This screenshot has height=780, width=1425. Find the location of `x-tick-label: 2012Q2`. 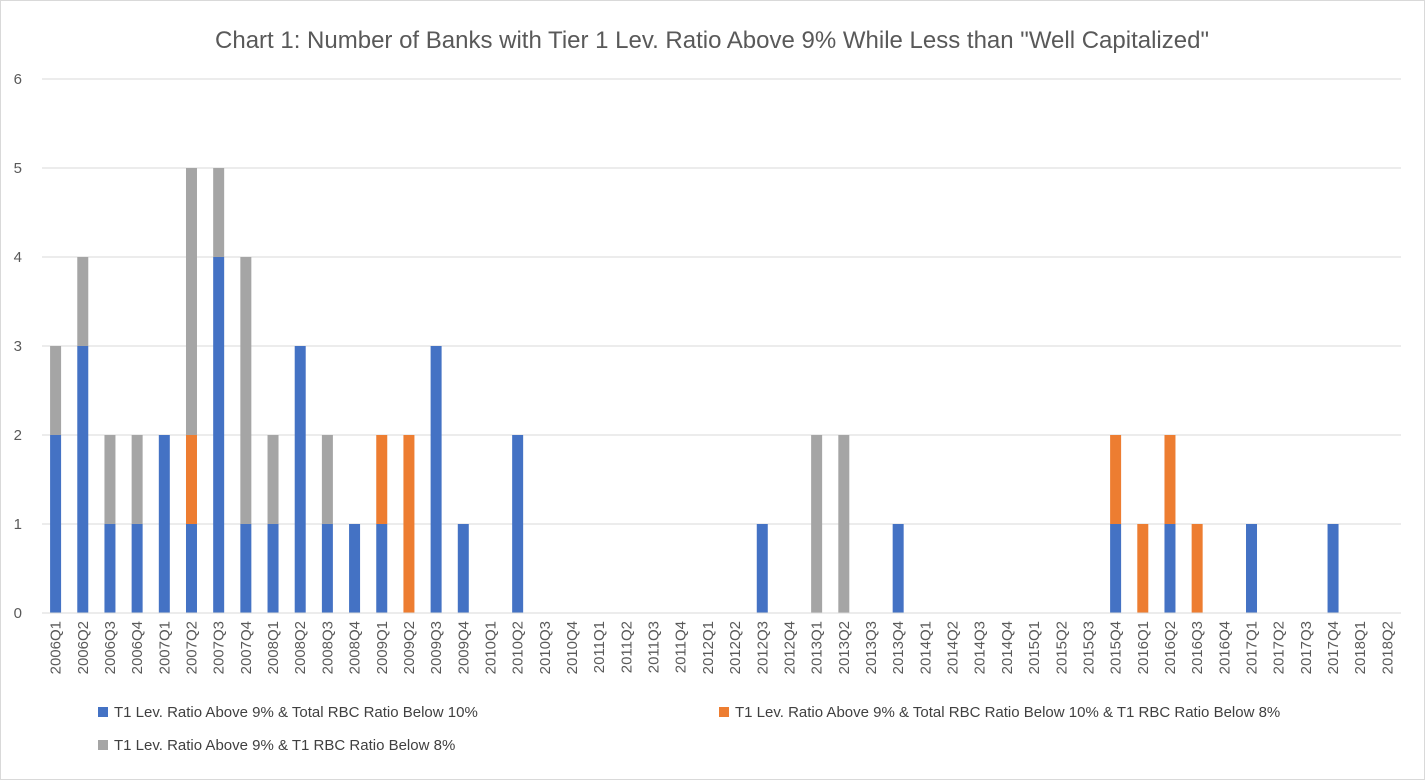

x-tick-label: 2012Q2 is located at coordinates (735, 647).